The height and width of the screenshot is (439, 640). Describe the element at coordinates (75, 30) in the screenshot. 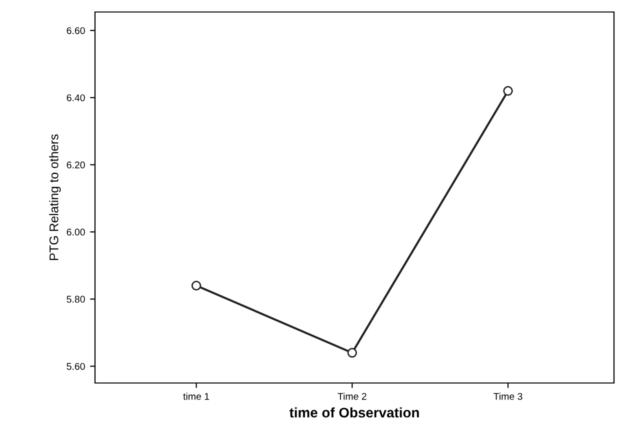

I see `y-tick-label: 6.60` at that location.